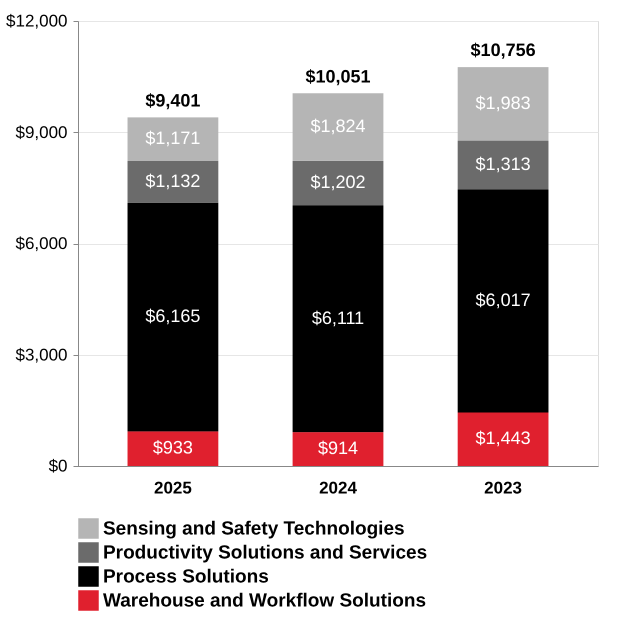 The height and width of the screenshot is (631, 641). What do you see at coordinates (265, 553) in the screenshot?
I see `legend-label: Productivity Solutions and Services` at bounding box center [265, 553].